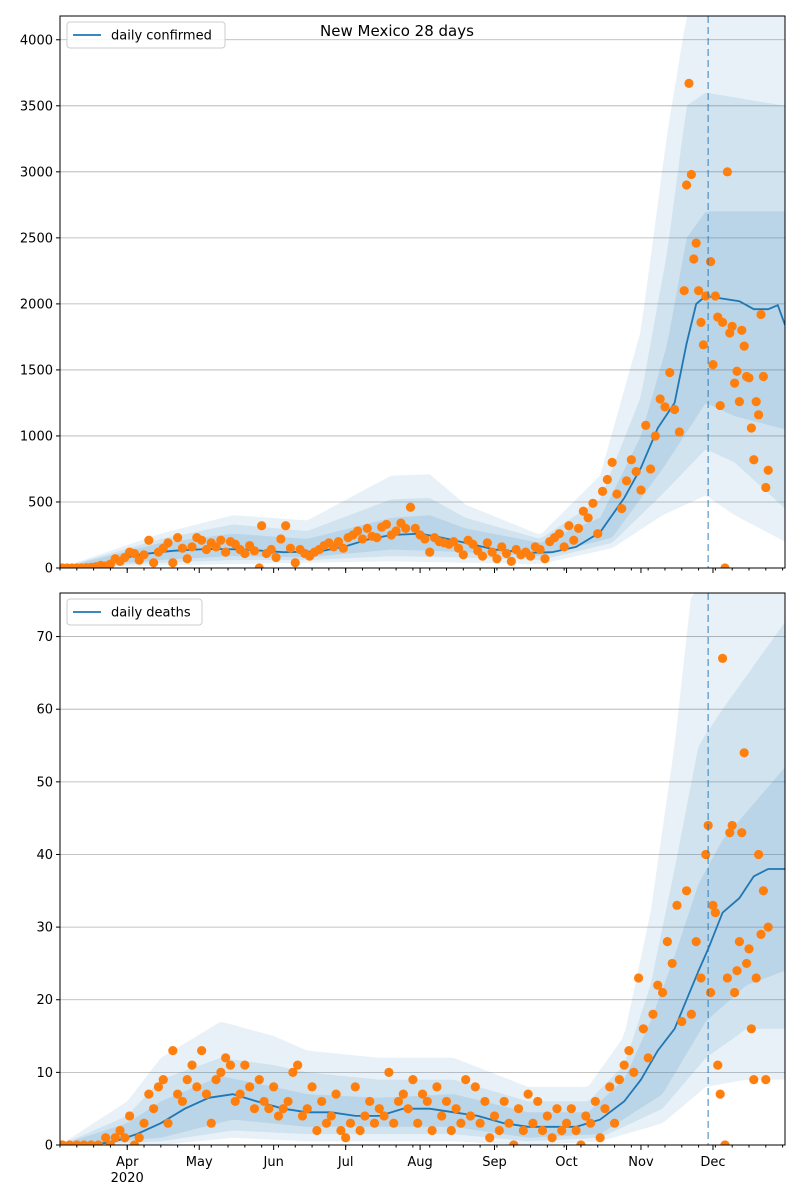  I want to click on deaths-ytick-label: 20, so click(44, 1000).